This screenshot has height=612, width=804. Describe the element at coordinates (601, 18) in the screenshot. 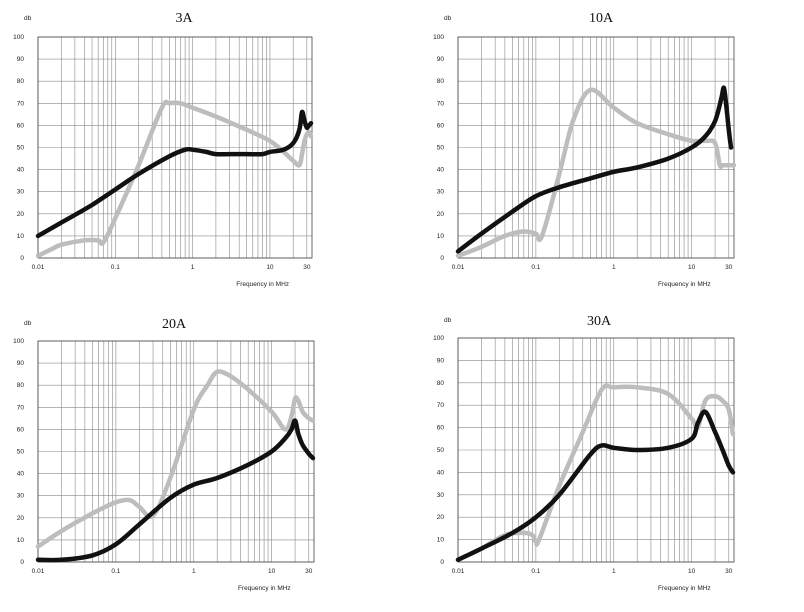

I see `chart-title: 10A` at that location.